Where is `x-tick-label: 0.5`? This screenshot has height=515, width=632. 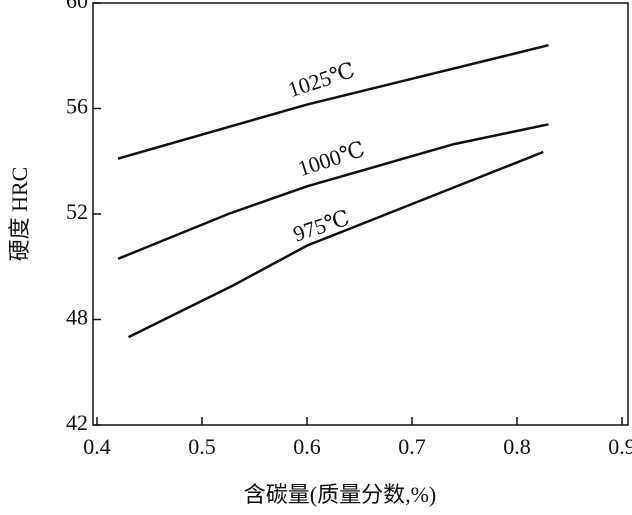 x-tick-label: 0.5 is located at coordinates (202, 446).